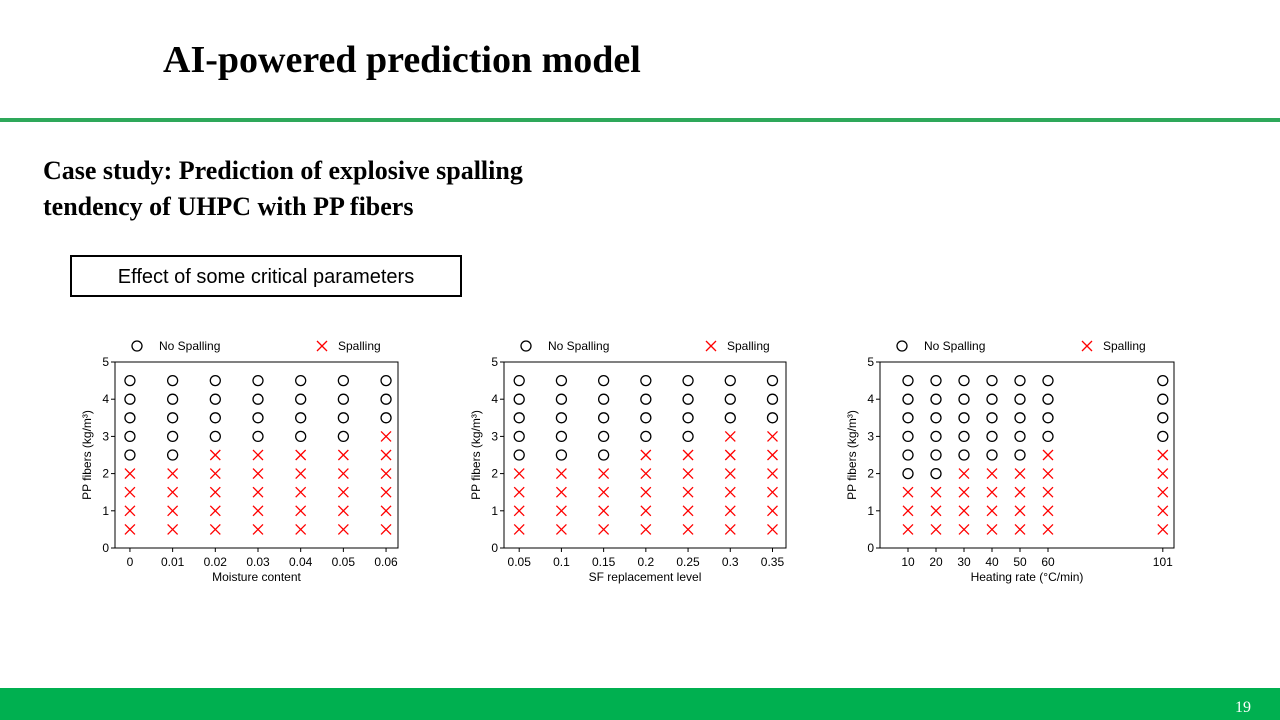 Image resolution: width=1280 pixels, height=720 pixels. I want to click on footer-bar, so click(640, 704).